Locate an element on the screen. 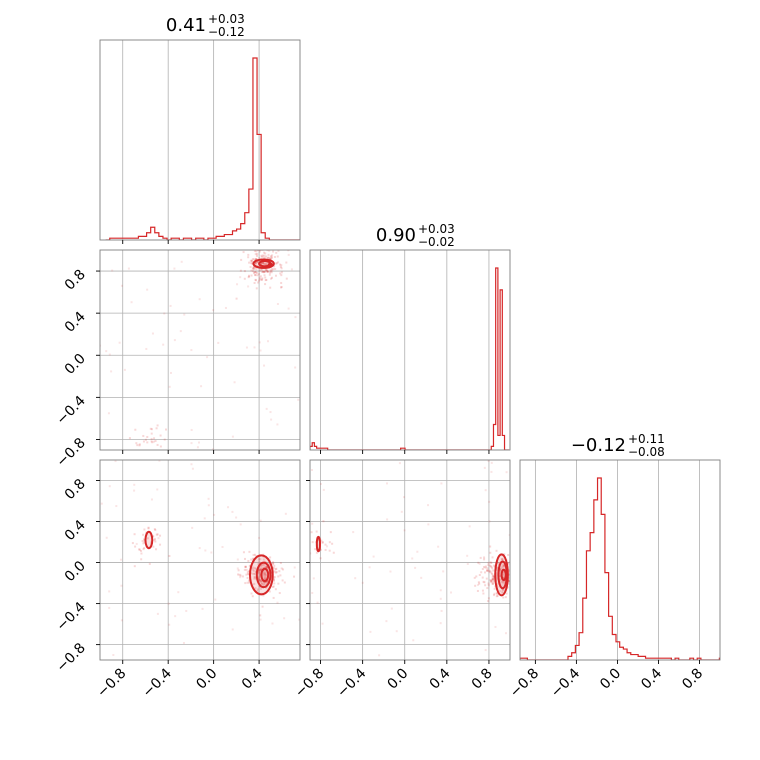  y-tick-label: 0.8 is located at coordinates (75, 489).